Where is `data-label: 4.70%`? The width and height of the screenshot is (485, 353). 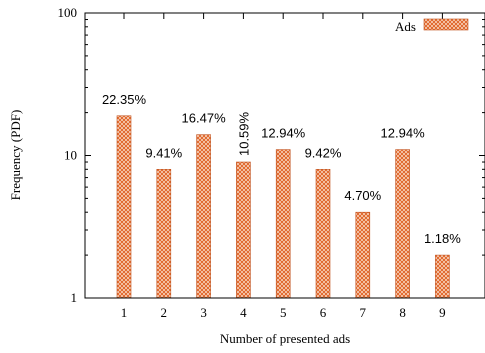
data-label: 4.70% is located at coordinates (362, 195).